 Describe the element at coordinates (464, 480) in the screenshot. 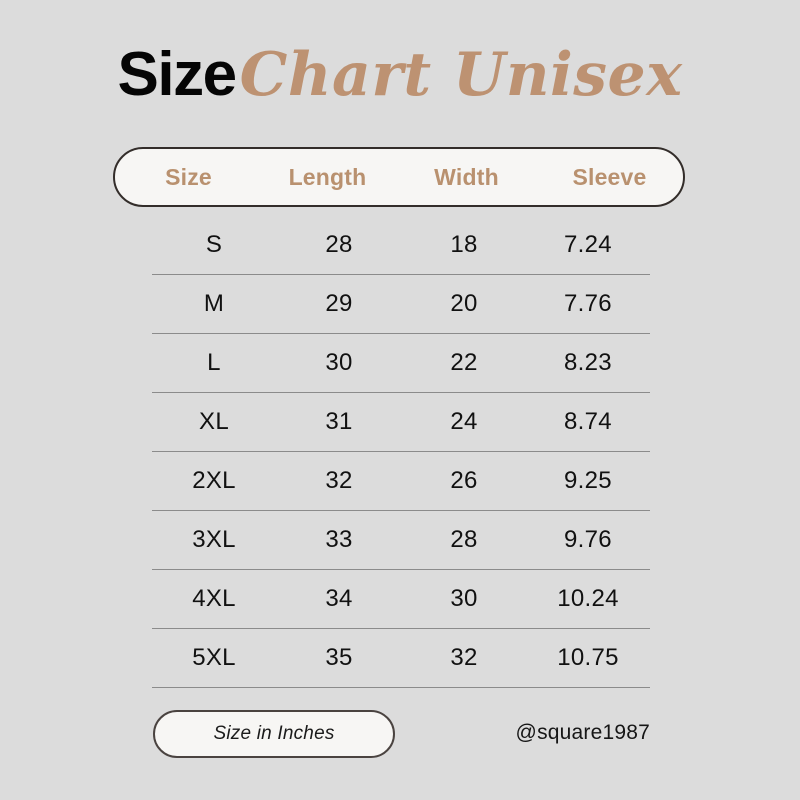

I see `cell-width: 26` at that location.